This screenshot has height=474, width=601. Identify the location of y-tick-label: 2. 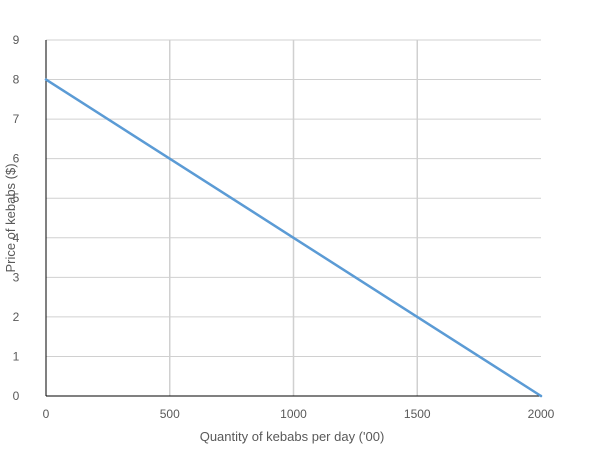
(16, 317).